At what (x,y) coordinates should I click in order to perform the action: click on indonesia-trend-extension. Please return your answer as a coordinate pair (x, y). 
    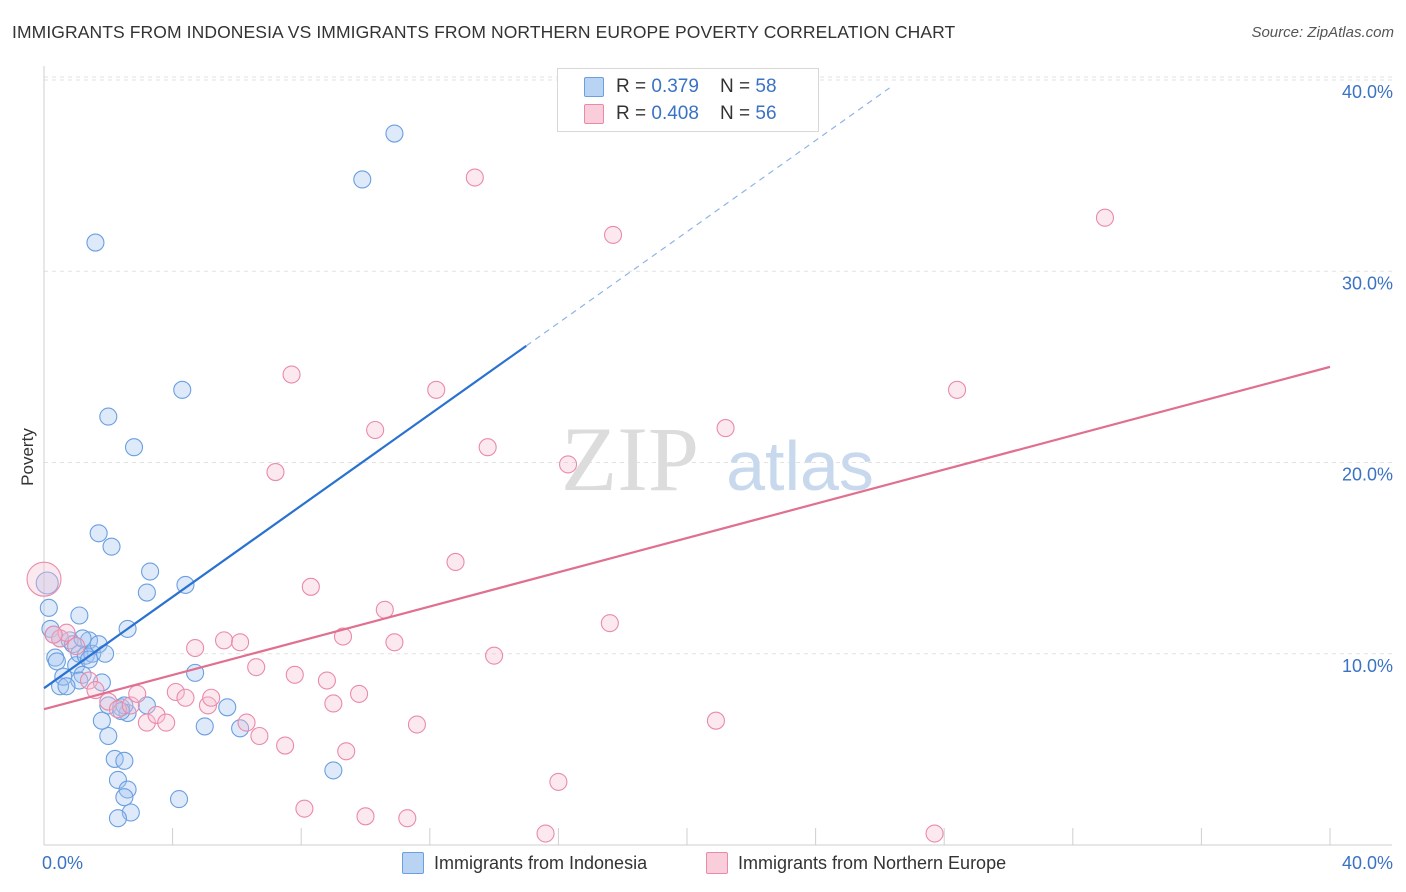
    Looking at the image, I should click on (707, 217).